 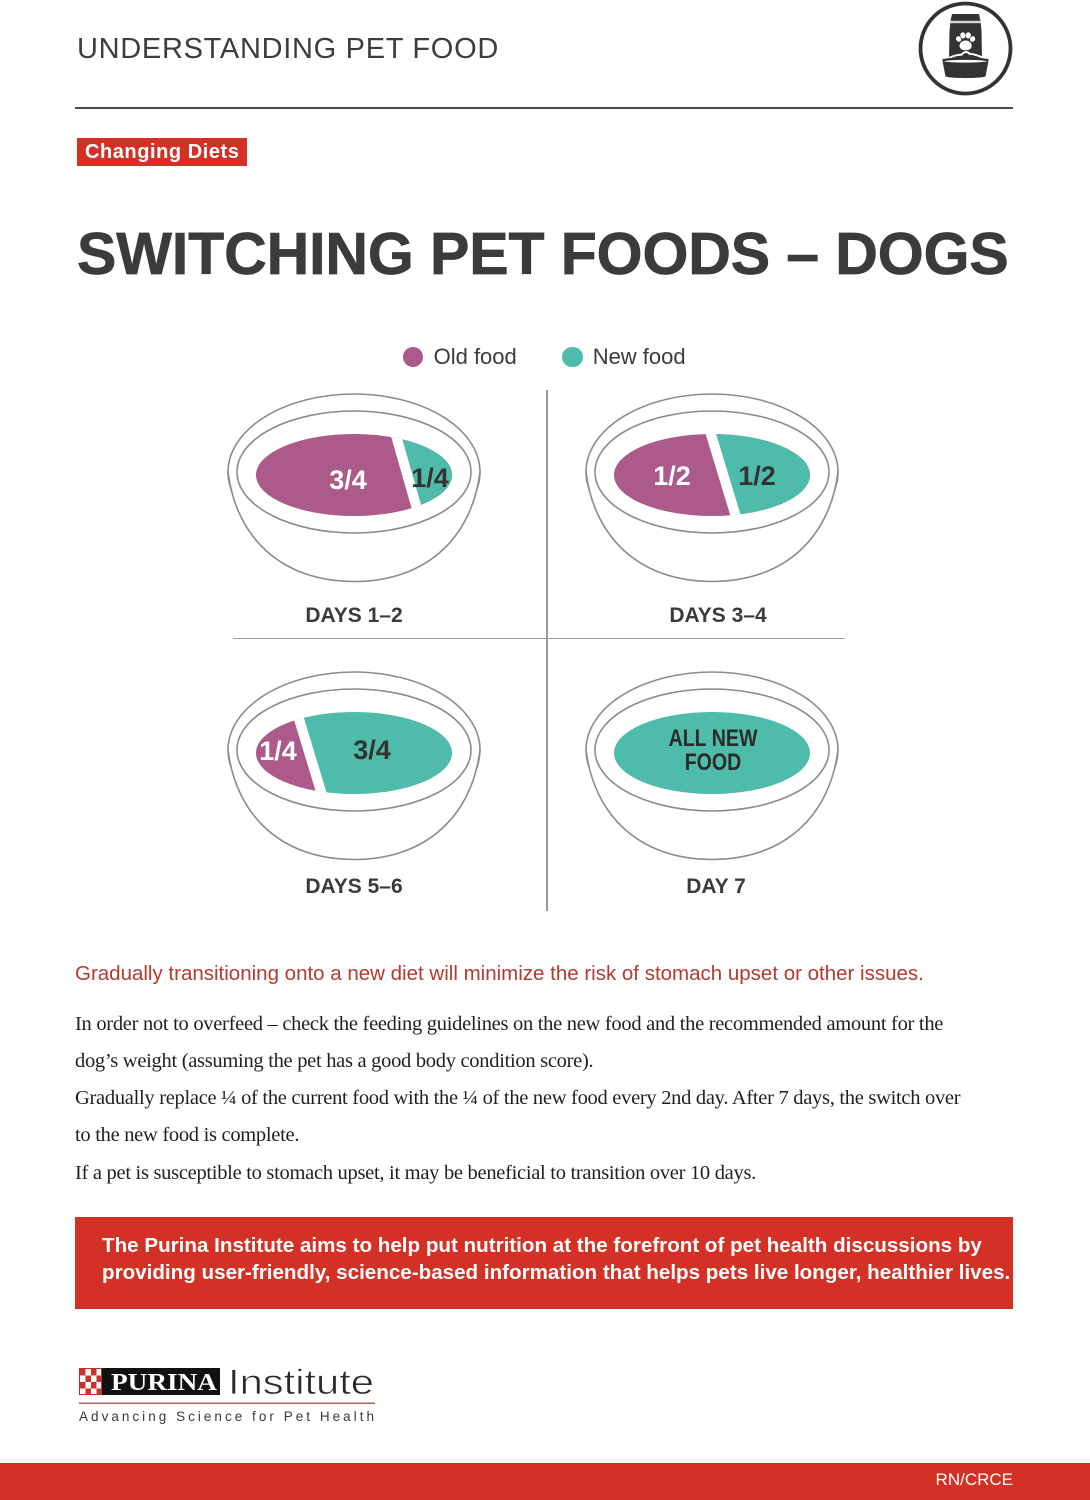 What do you see at coordinates (713, 738) in the screenshot?
I see `svg-text: ALL NEW` at bounding box center [713, 738].